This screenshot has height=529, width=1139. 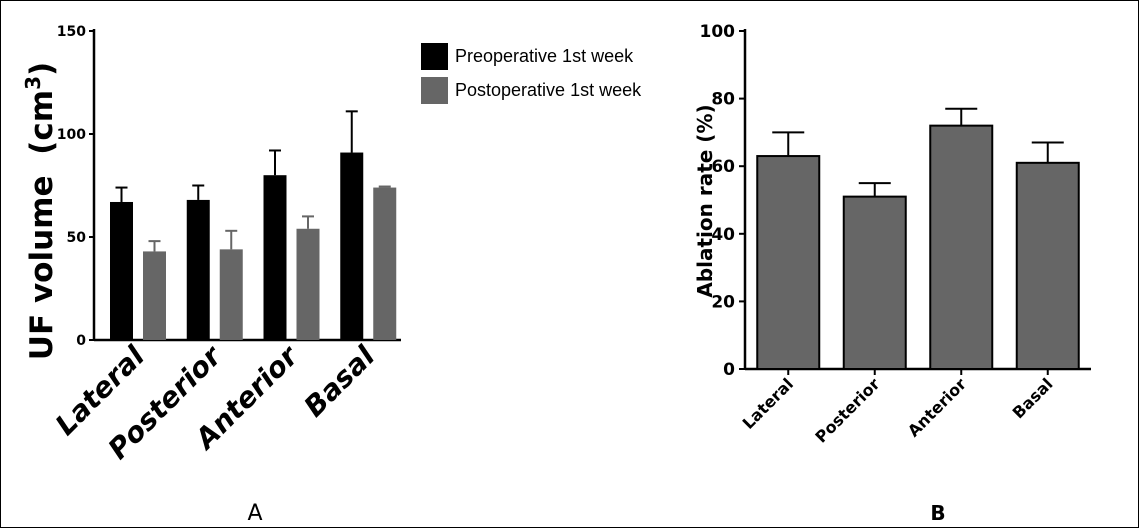 What do you see at coordinates (937, 513) in the screenshot?
I see `chart-b-panel-label: B` at bounding box center [937, 513].